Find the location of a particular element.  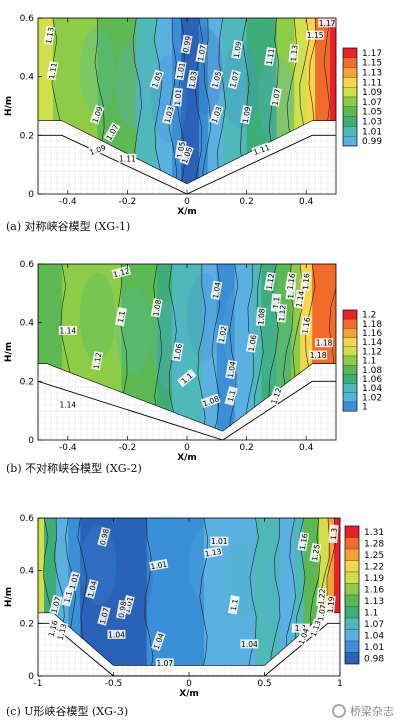

contour-label-text: 1.01 is located at coordinates (74, 581).